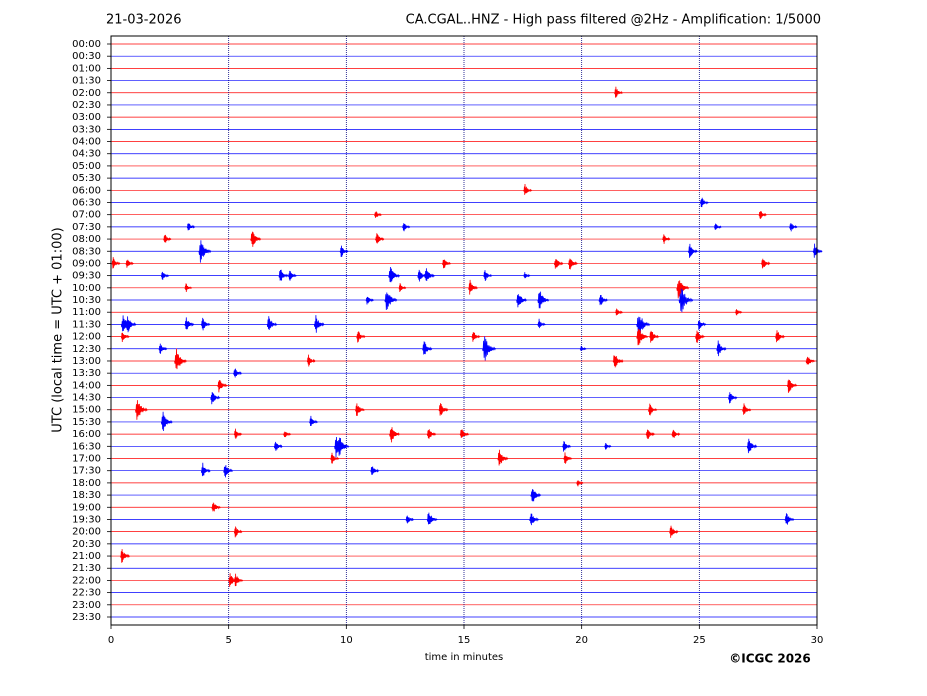  What do you see at coordinates (86, 495) in the screenshot?
I see `y-tick-label: 18:30` at bounding box center [86, 495].